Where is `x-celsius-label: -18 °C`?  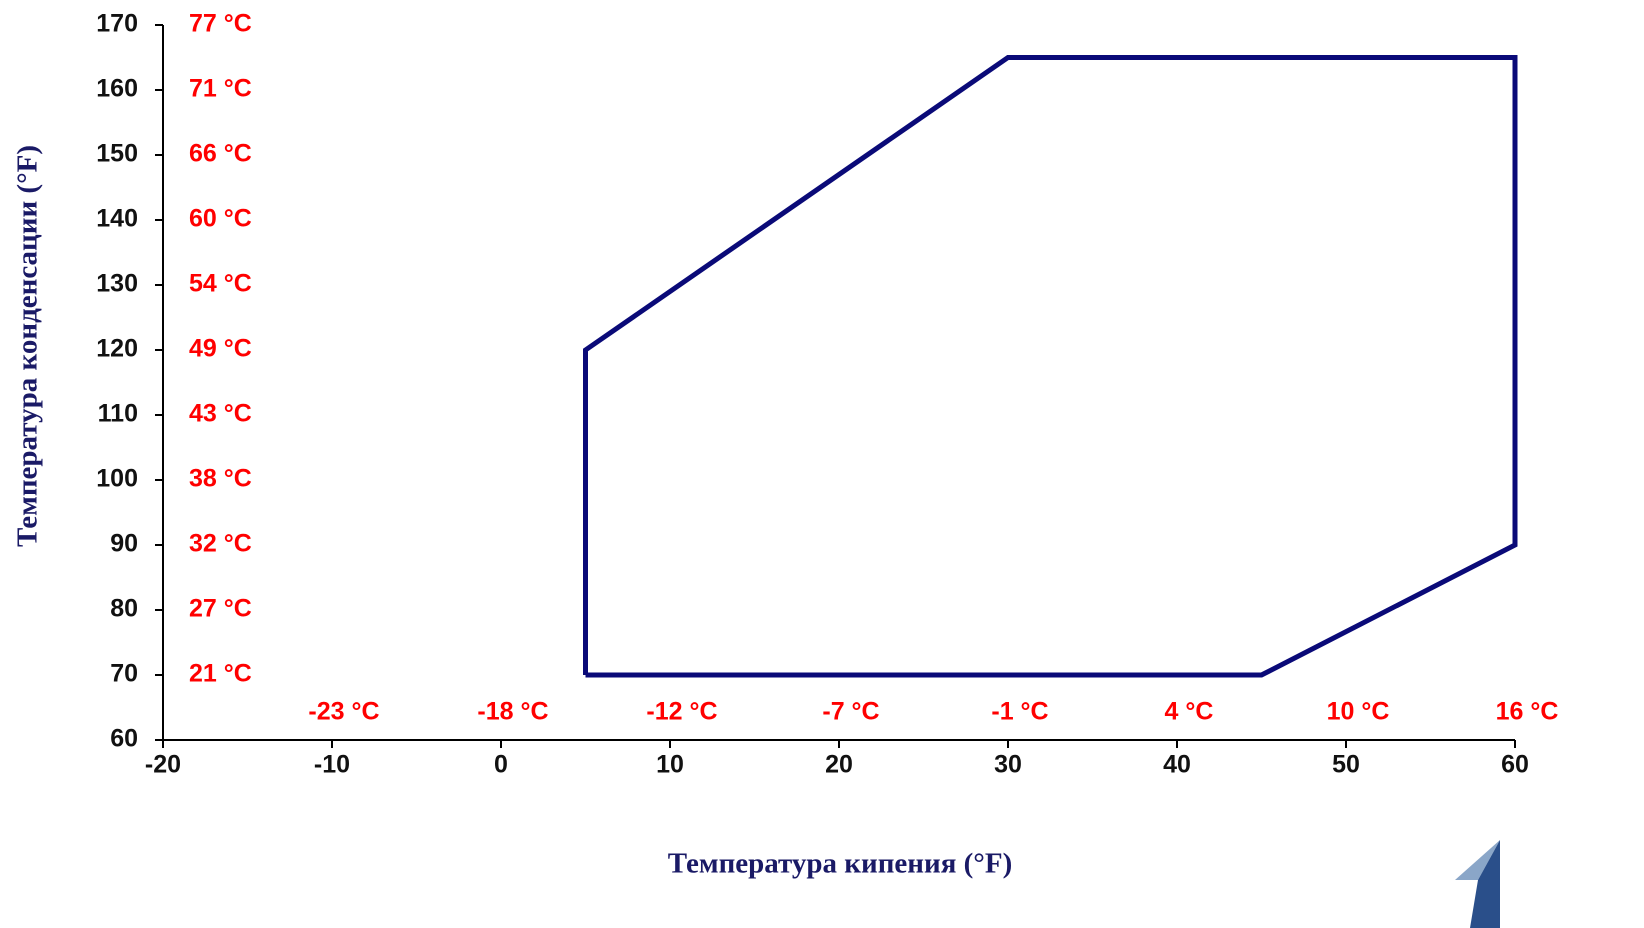 x-celsius-label: -18 °C is located at coordinates (512, 712).